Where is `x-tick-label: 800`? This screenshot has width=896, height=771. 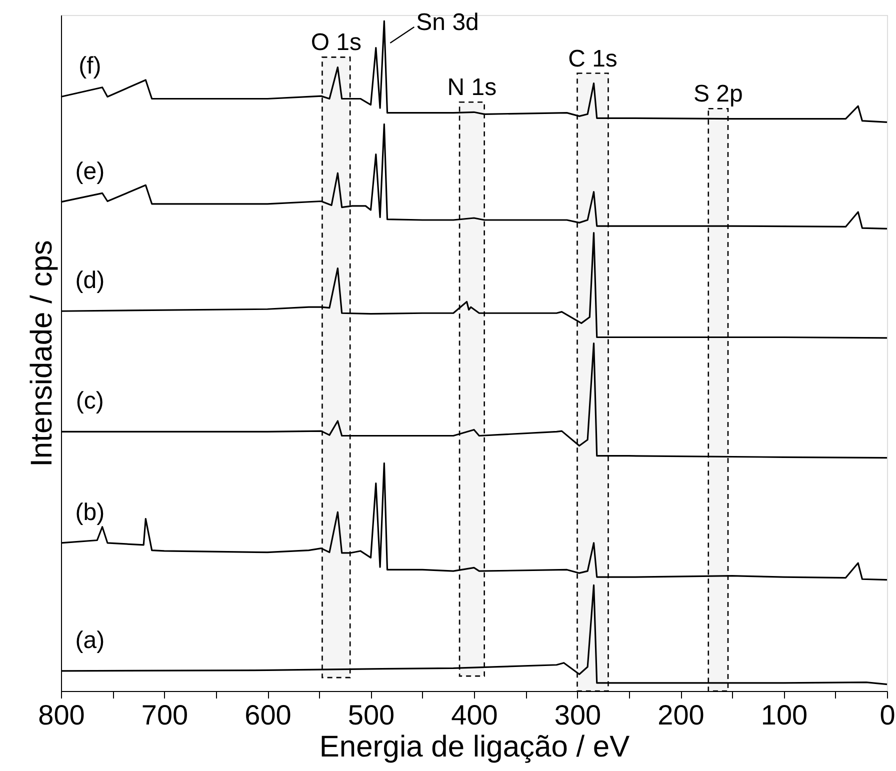 x-tick-label: 800 is located at coordinates (61, 715).